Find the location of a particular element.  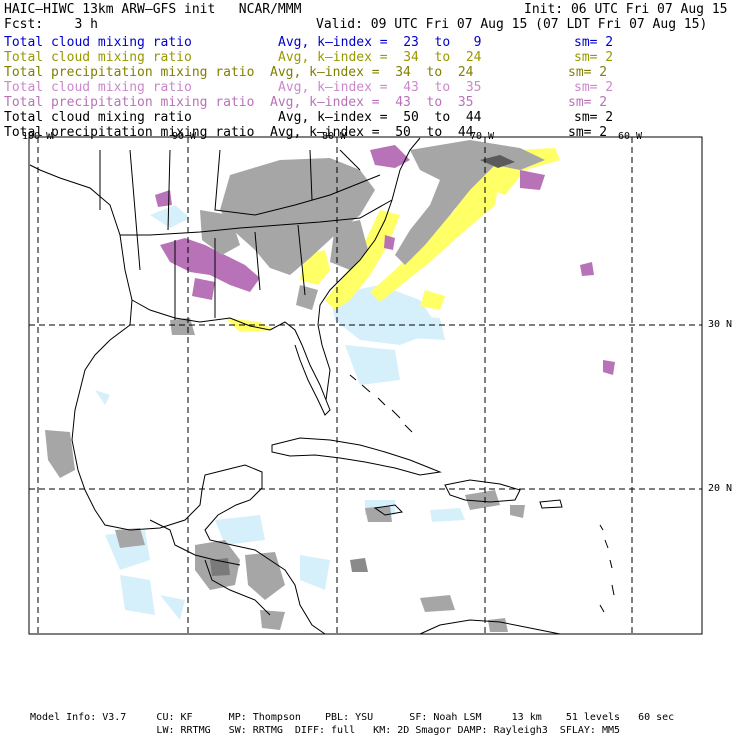

model-title: HAIC—HIWC 13km ARW—GFS init NCAR/MMM is located at coordinates (153, 9).